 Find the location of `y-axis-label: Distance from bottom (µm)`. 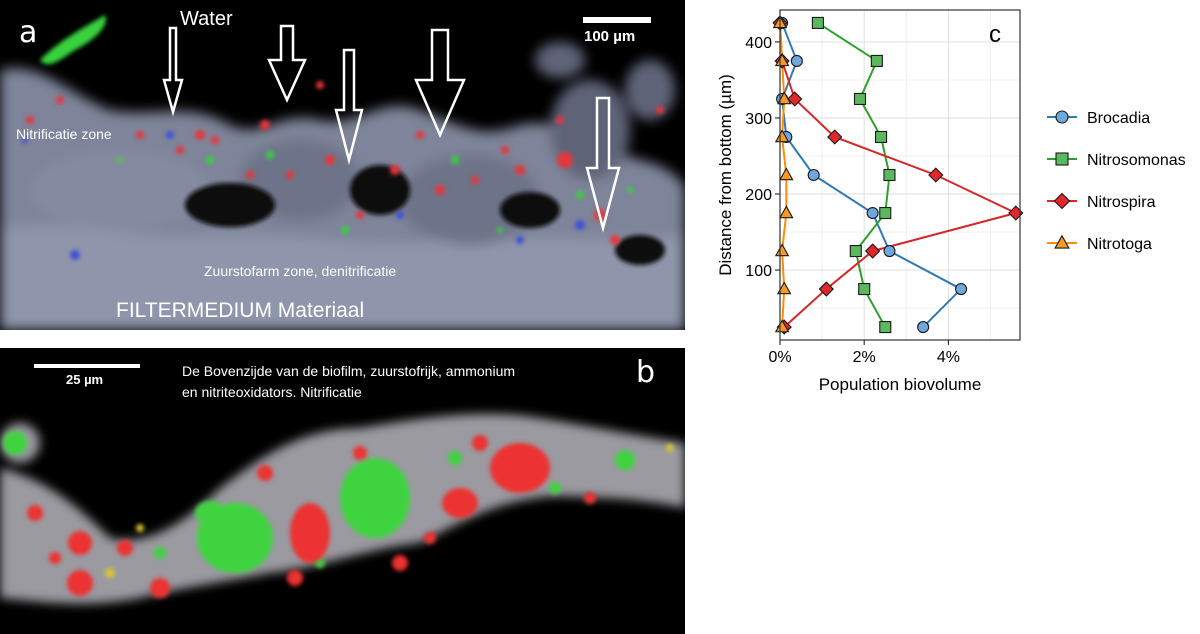

y-axis-label: Distance from bottom (µm) is located at coordinates (725, 175).